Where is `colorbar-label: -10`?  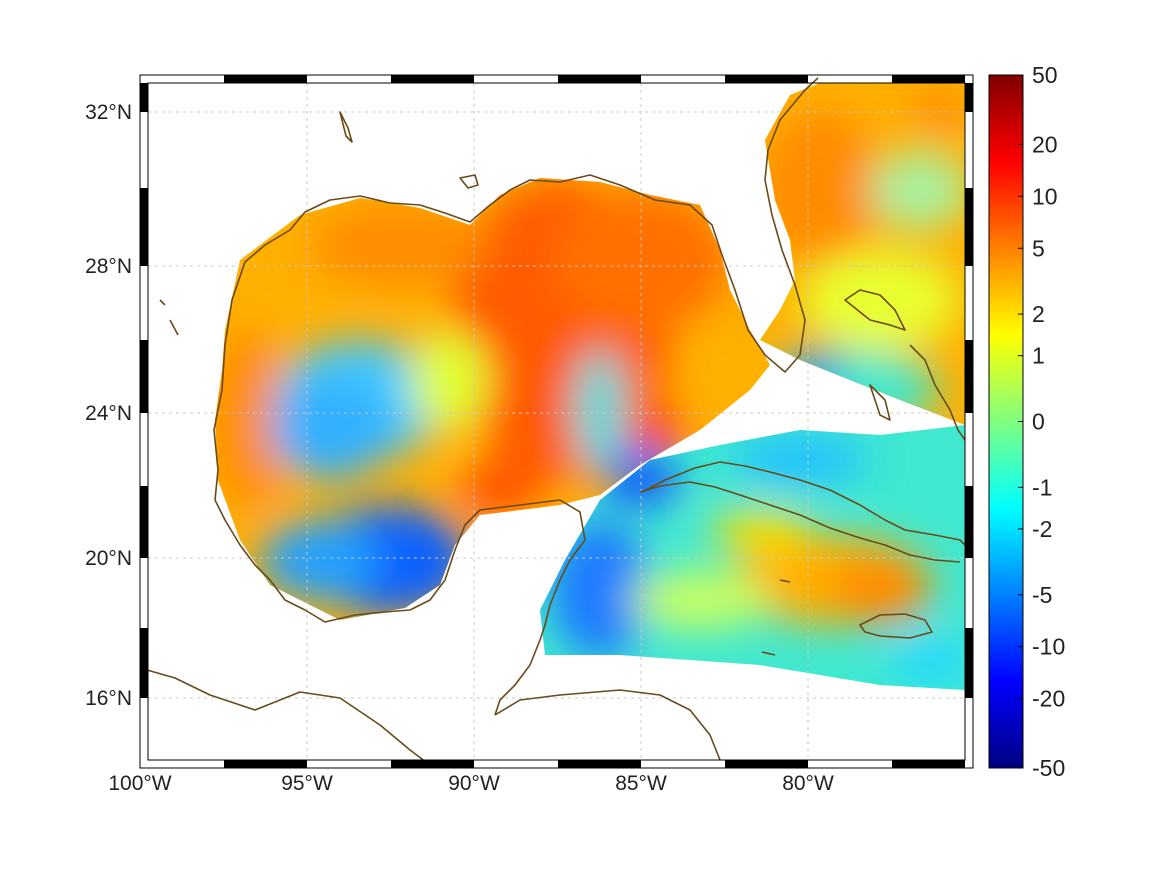 colorbar-label: -10 is located at coordinates (1048, 647).